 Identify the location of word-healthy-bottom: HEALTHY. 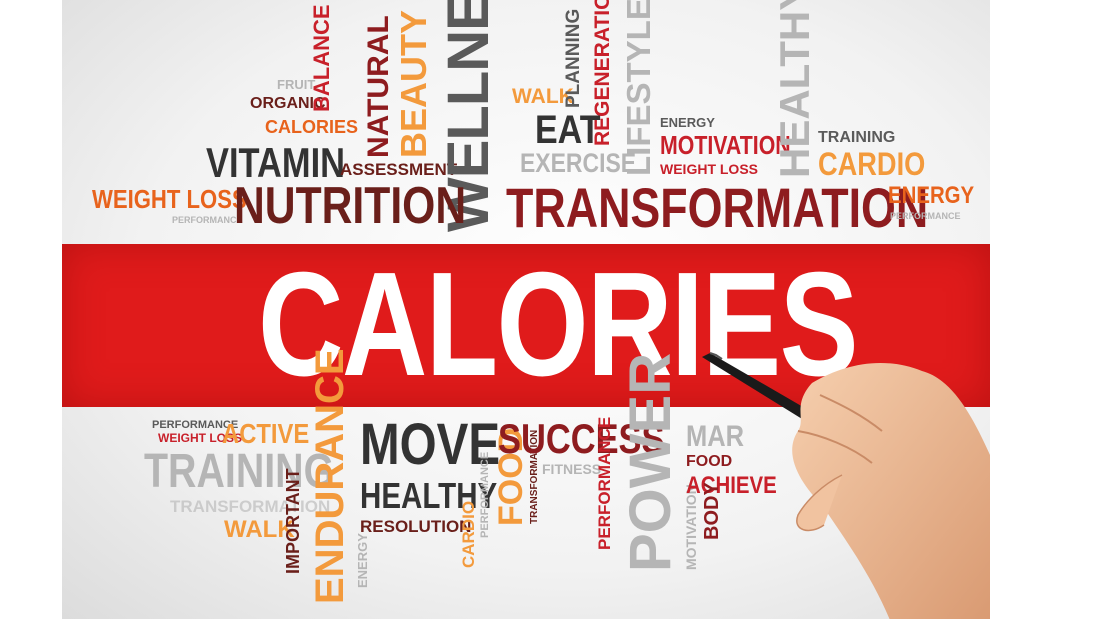
(429, 495).